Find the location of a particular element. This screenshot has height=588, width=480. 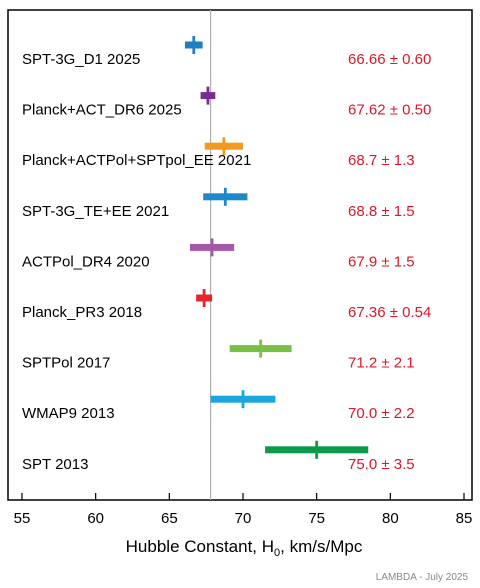

measurement-row: SPT 2013 75.0 ± 3.5 is located at coordinates (218, 456).